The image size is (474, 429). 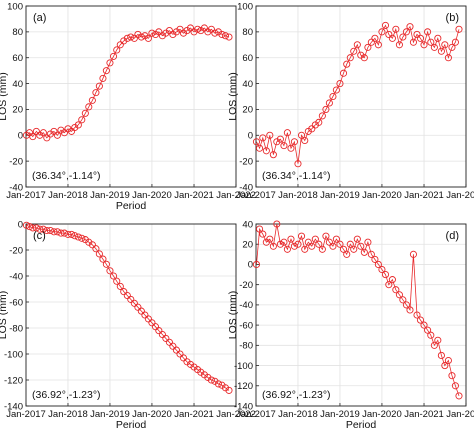 What do you see at coordinates (340, 414) in the screenshot?
I see `x-tick-label: Jan-2019` at bounding box center [340, 414].